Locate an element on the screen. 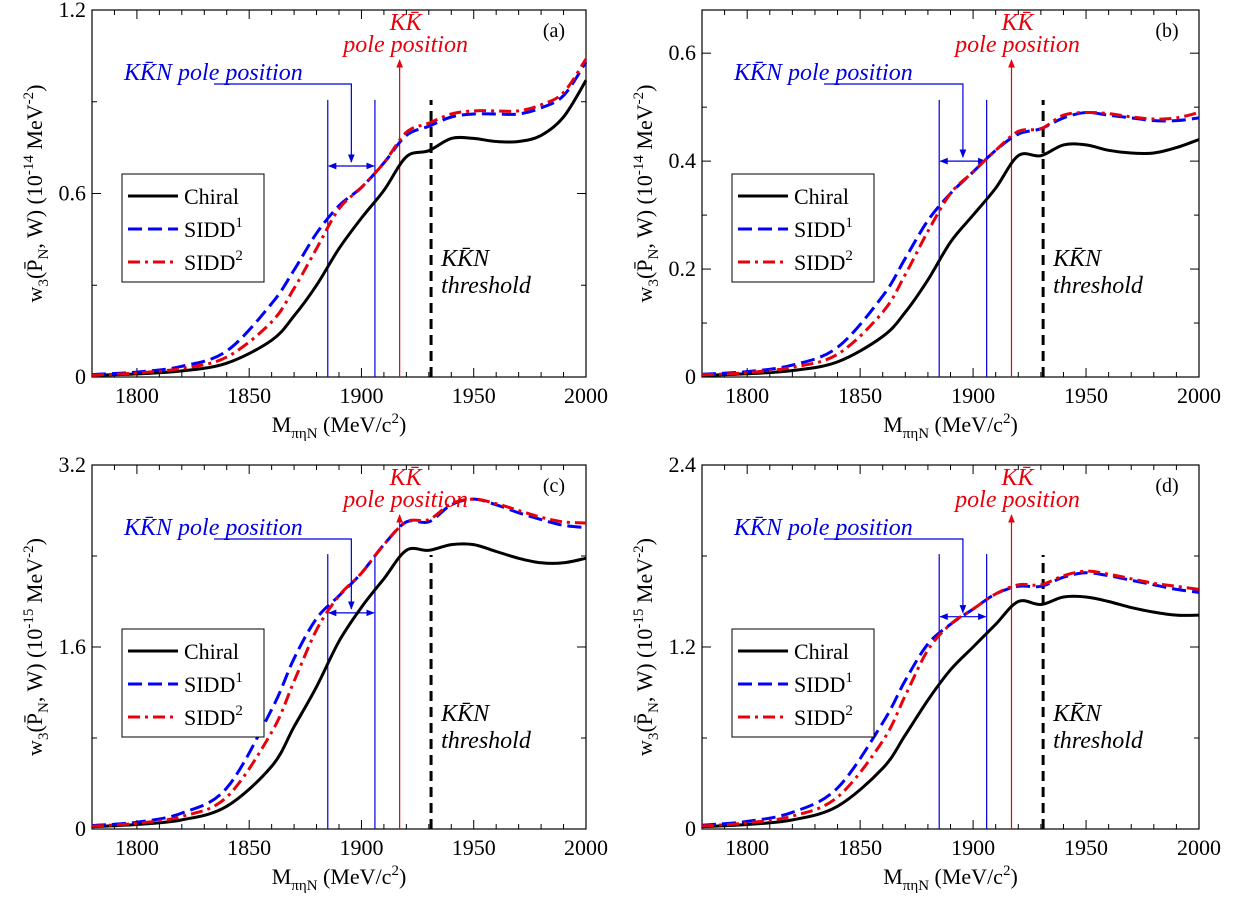 Image resolution: width=1242 pixels, height=905 pixels. panel-label: (b) is located at coordinates (1166, 31).